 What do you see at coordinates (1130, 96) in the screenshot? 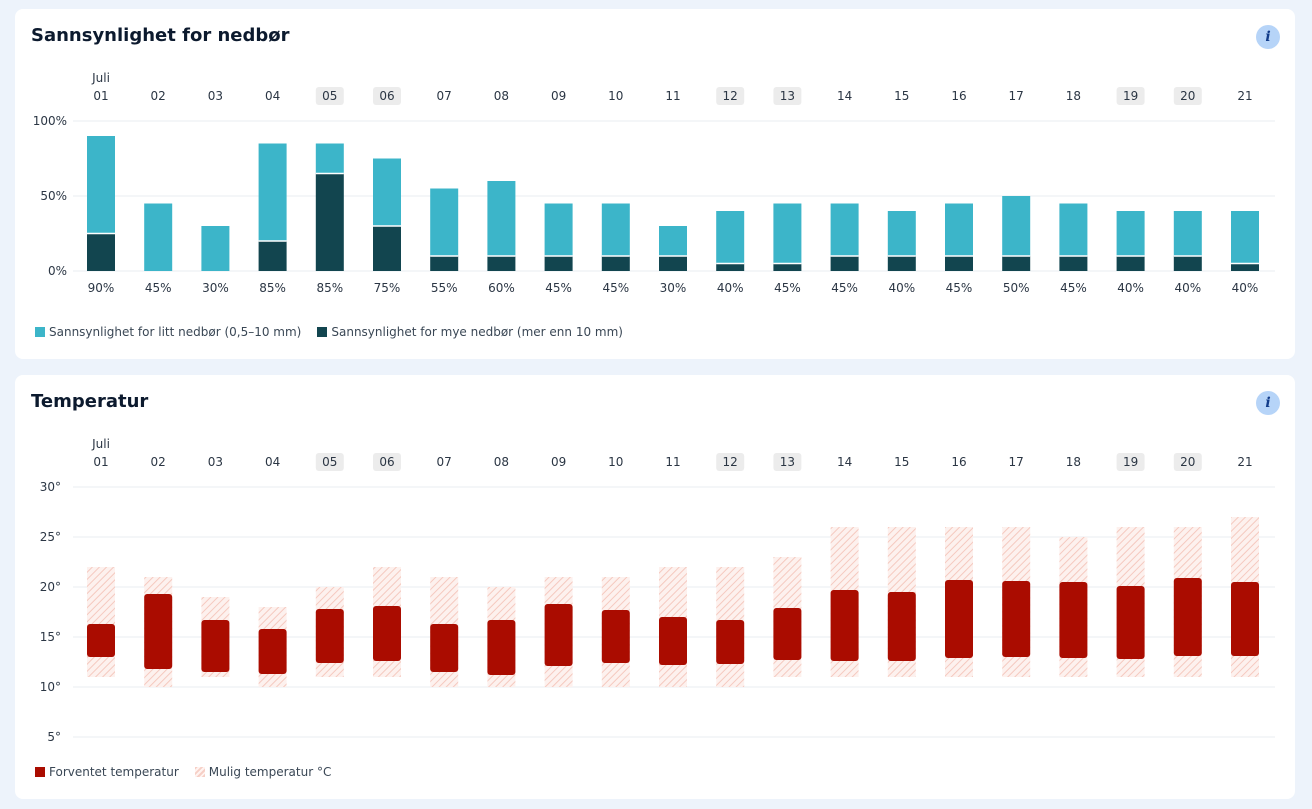
I see `day-label: 19` at bounding box center [1130, 96].